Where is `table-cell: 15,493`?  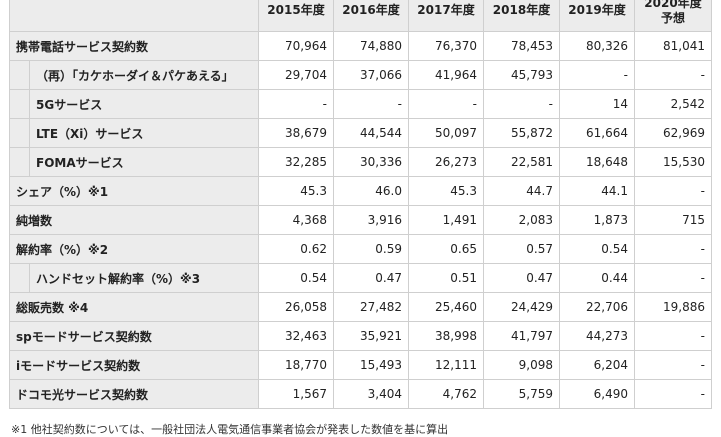
table-cell: 15,493 is located at coordinates (371, 365).